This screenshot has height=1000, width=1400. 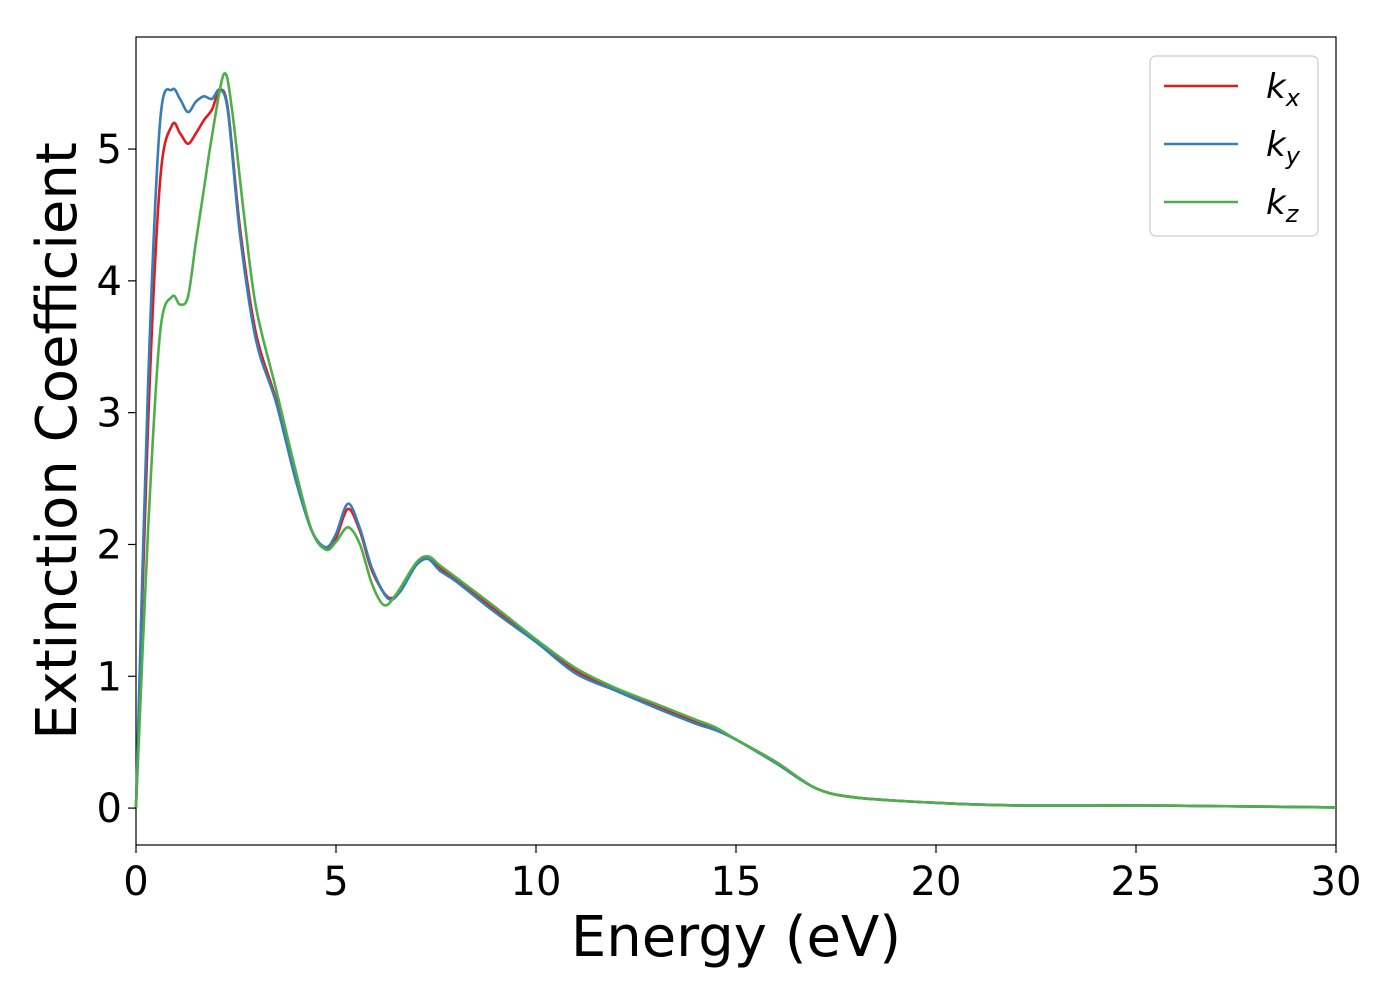 I want to click on x-tick-label: 20, so click(x=936, y=882).